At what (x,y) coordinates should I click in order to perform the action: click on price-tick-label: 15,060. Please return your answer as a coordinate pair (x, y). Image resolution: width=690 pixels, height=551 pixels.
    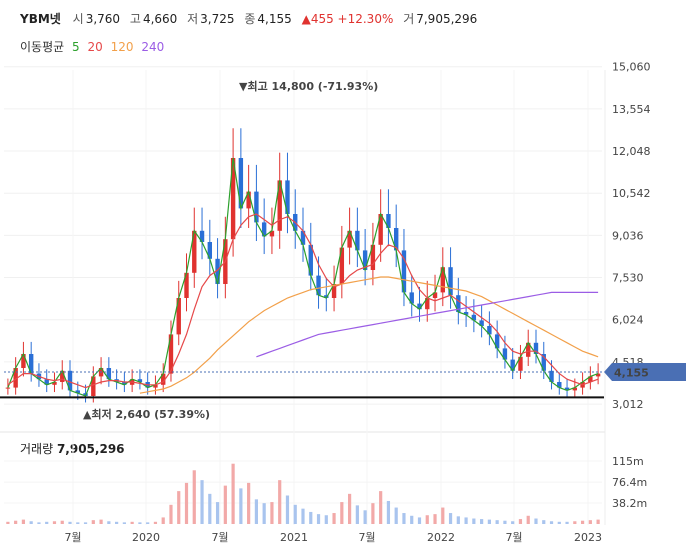
    Looking at the image, I should click on (631, 67).